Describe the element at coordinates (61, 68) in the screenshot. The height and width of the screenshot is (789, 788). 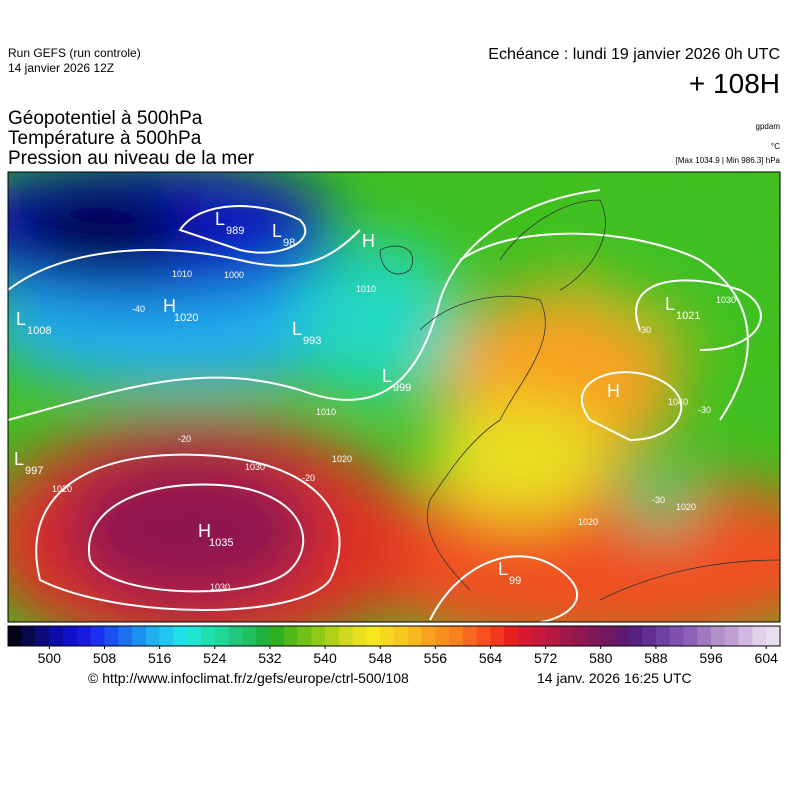
I see `run-date: 14 janvier 2026 12Z` at that location.